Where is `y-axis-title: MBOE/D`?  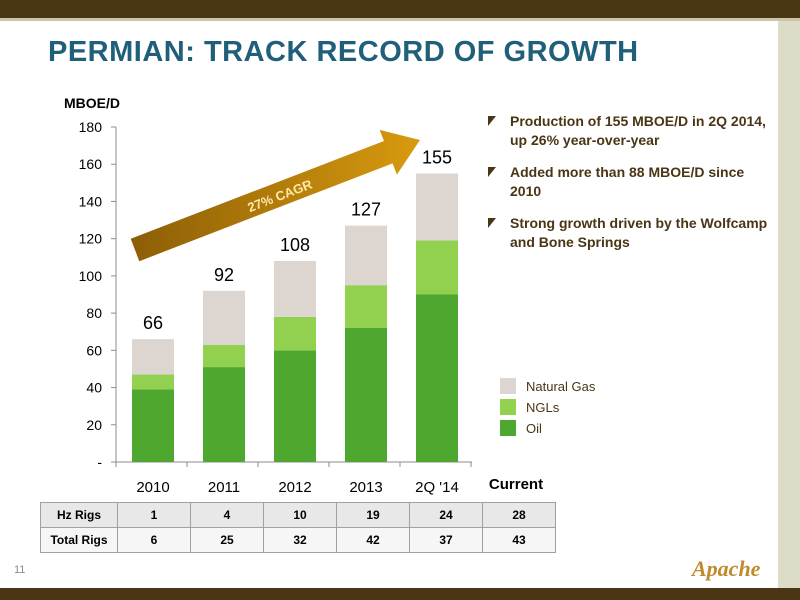 y-axis-title: MBOE/D is located at coordinates (92, 103).